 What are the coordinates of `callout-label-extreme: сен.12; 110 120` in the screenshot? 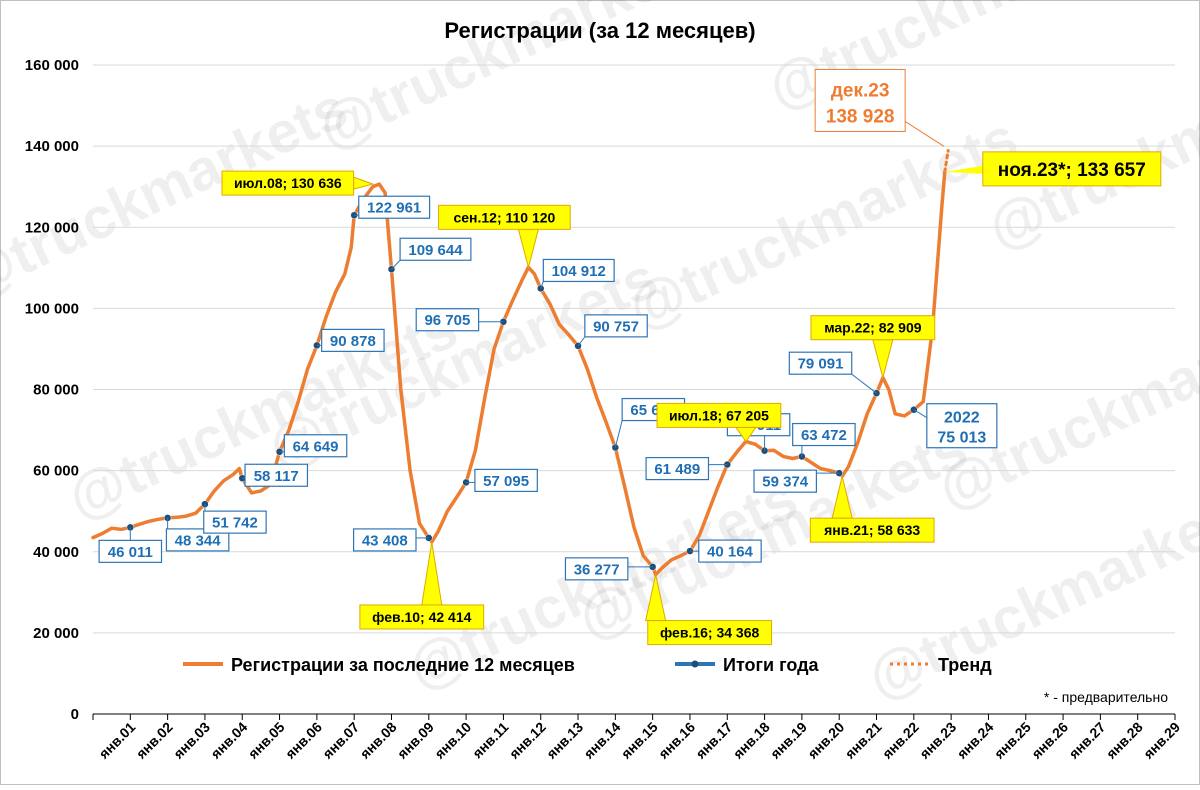 It's located at (504, 217).